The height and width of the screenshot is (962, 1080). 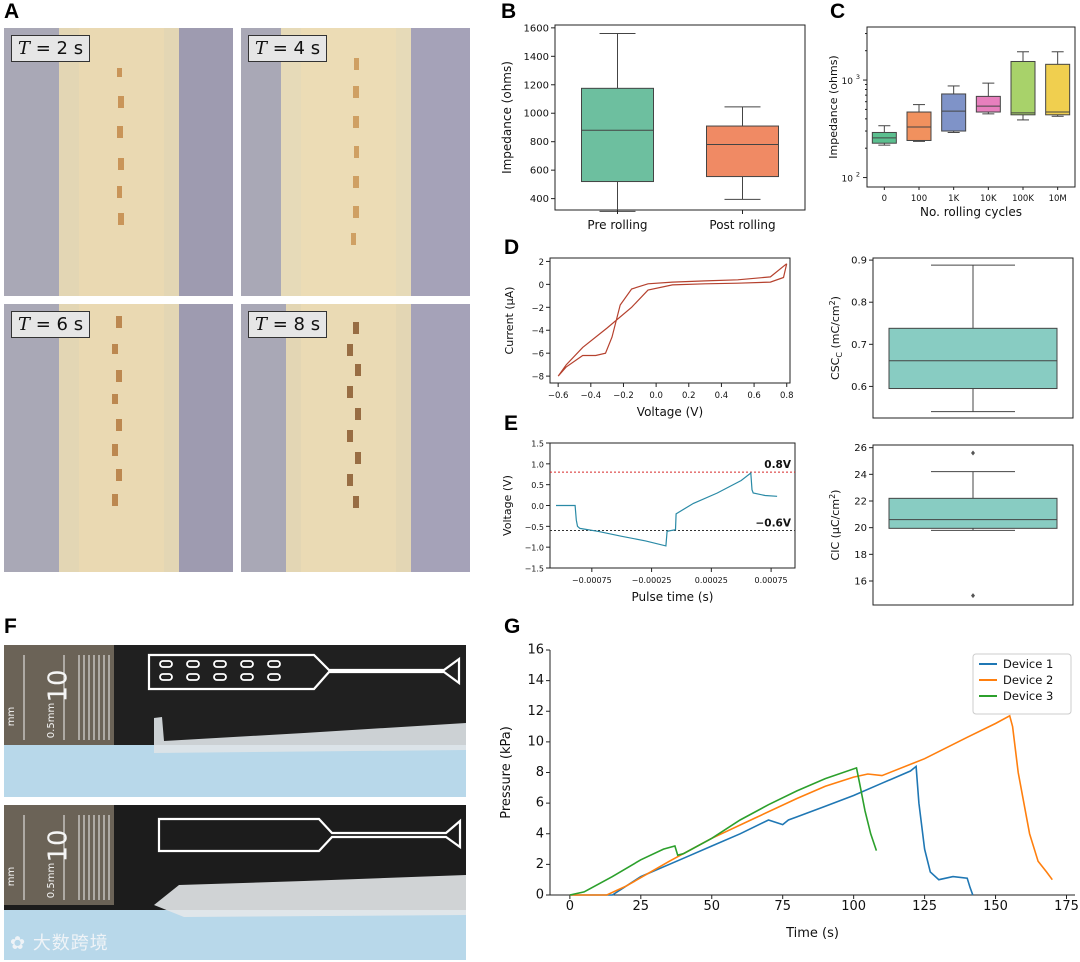 What do you see at coordinates (812, 933) in the screenshot?
I see `x-axis-label: Time (s)` at bounding box center [812, 933].